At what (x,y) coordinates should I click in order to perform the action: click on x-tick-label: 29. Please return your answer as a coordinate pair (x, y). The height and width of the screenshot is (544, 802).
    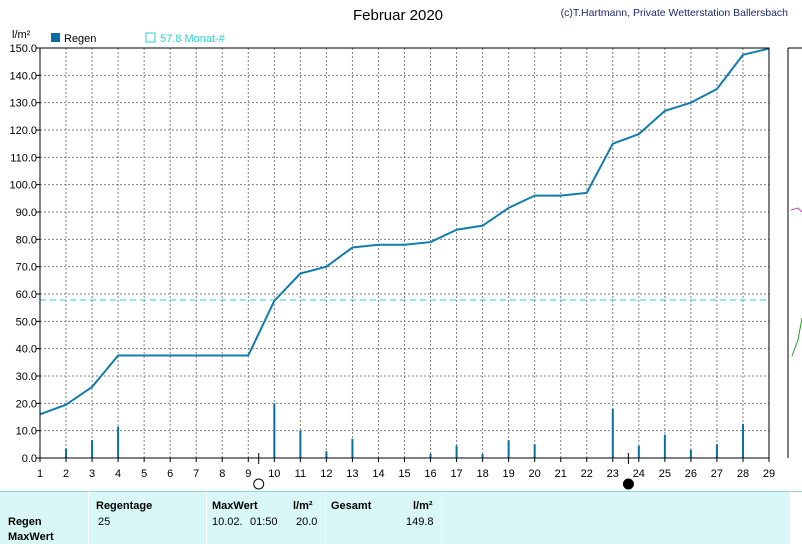
    Looking at the image, I should click on (769, 474).